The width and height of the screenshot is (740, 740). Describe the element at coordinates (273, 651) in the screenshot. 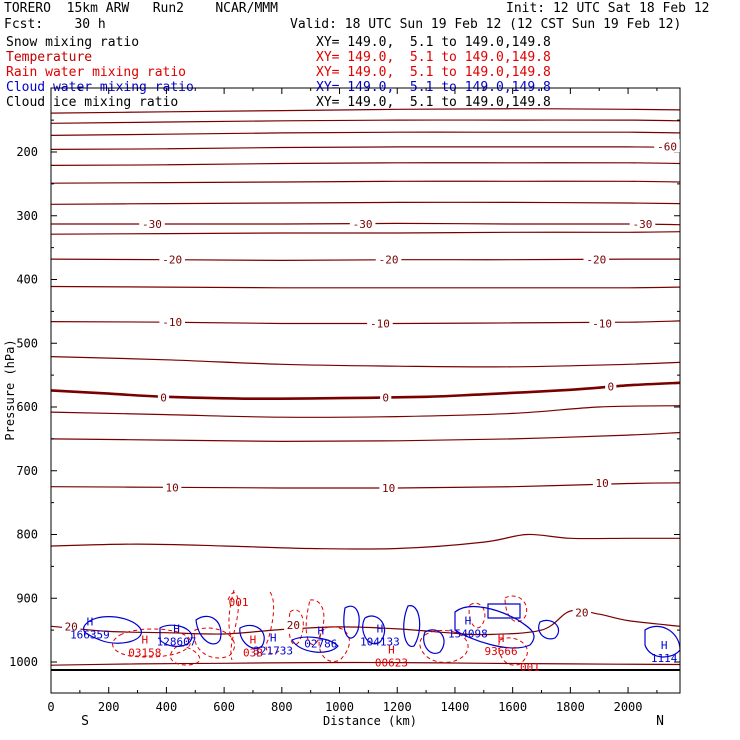

I see `max-value-label: 321733` at that location.